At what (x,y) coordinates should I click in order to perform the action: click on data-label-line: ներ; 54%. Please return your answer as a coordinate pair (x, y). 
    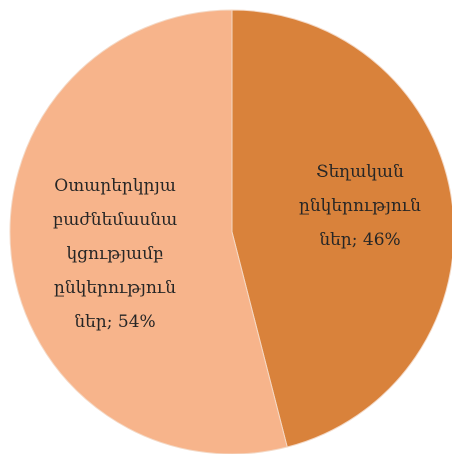
    Looking at the image, I should click on (114, 322).